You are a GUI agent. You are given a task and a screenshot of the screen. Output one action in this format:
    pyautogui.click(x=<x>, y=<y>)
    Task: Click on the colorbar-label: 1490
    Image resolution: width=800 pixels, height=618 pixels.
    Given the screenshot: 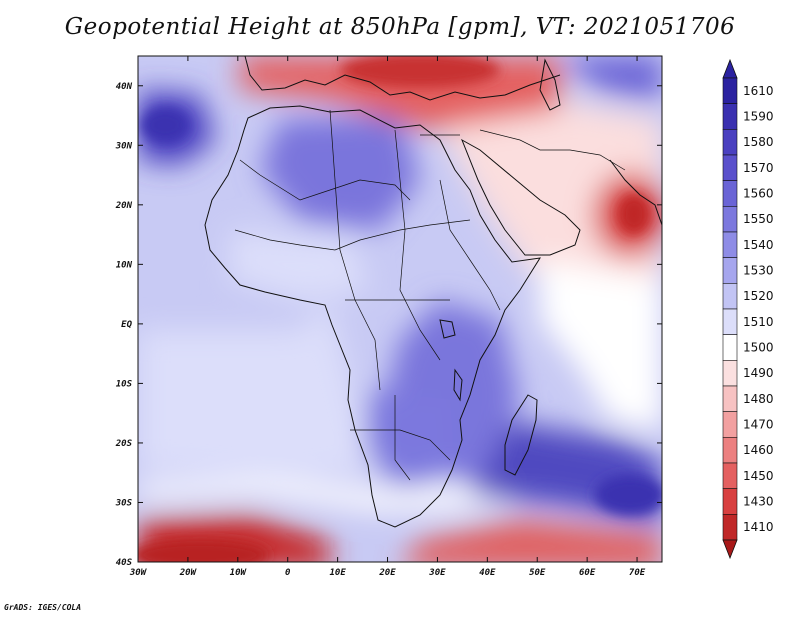 What is the action you would take?
    pyautogui.click(x=758, y=373)
    